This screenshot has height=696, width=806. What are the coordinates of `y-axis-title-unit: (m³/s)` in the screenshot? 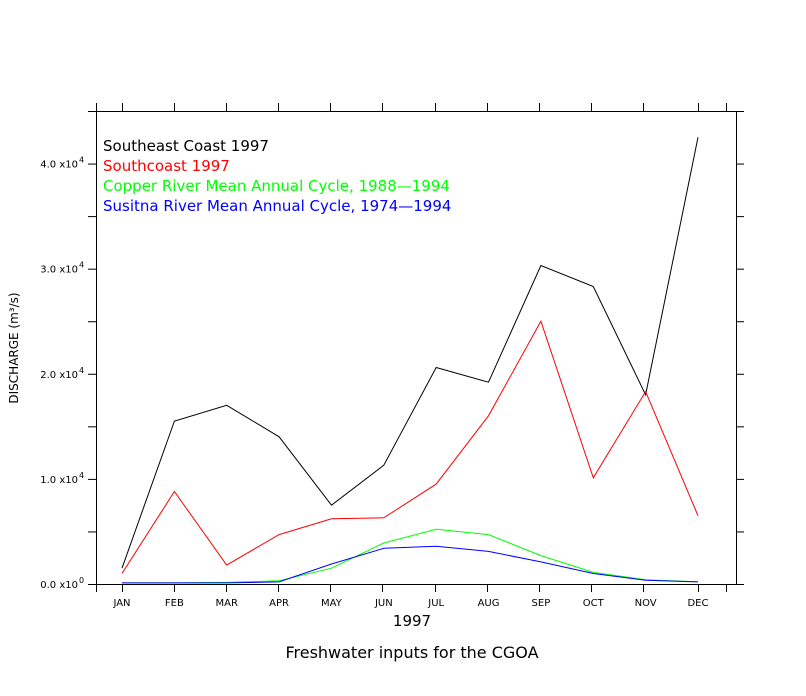 It's located at (14, 310).